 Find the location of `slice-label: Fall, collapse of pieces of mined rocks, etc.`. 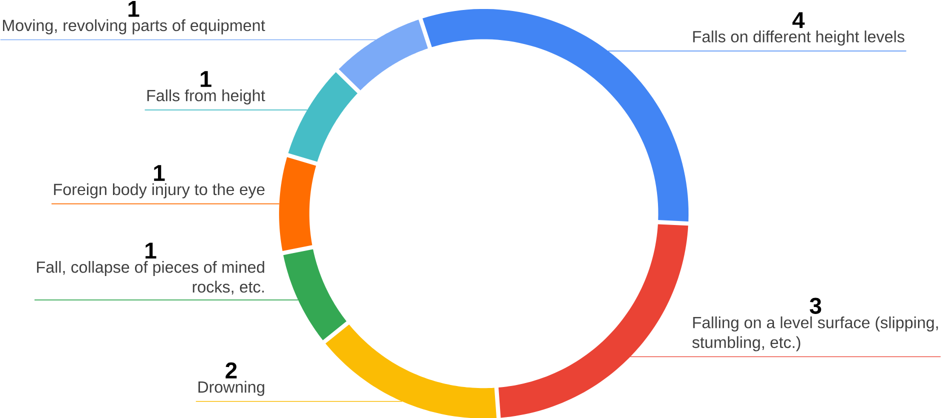

slice-label: Fall, collapse of pieces of mined rocks, etc. is located at coordinates (150, 277).